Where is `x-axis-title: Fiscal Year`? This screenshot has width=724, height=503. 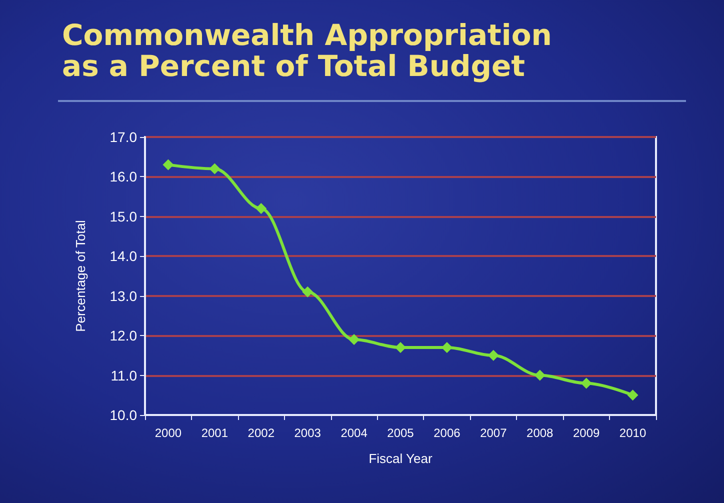 x-axis-title: Fiscal Year is located at coordinates (400, 458).